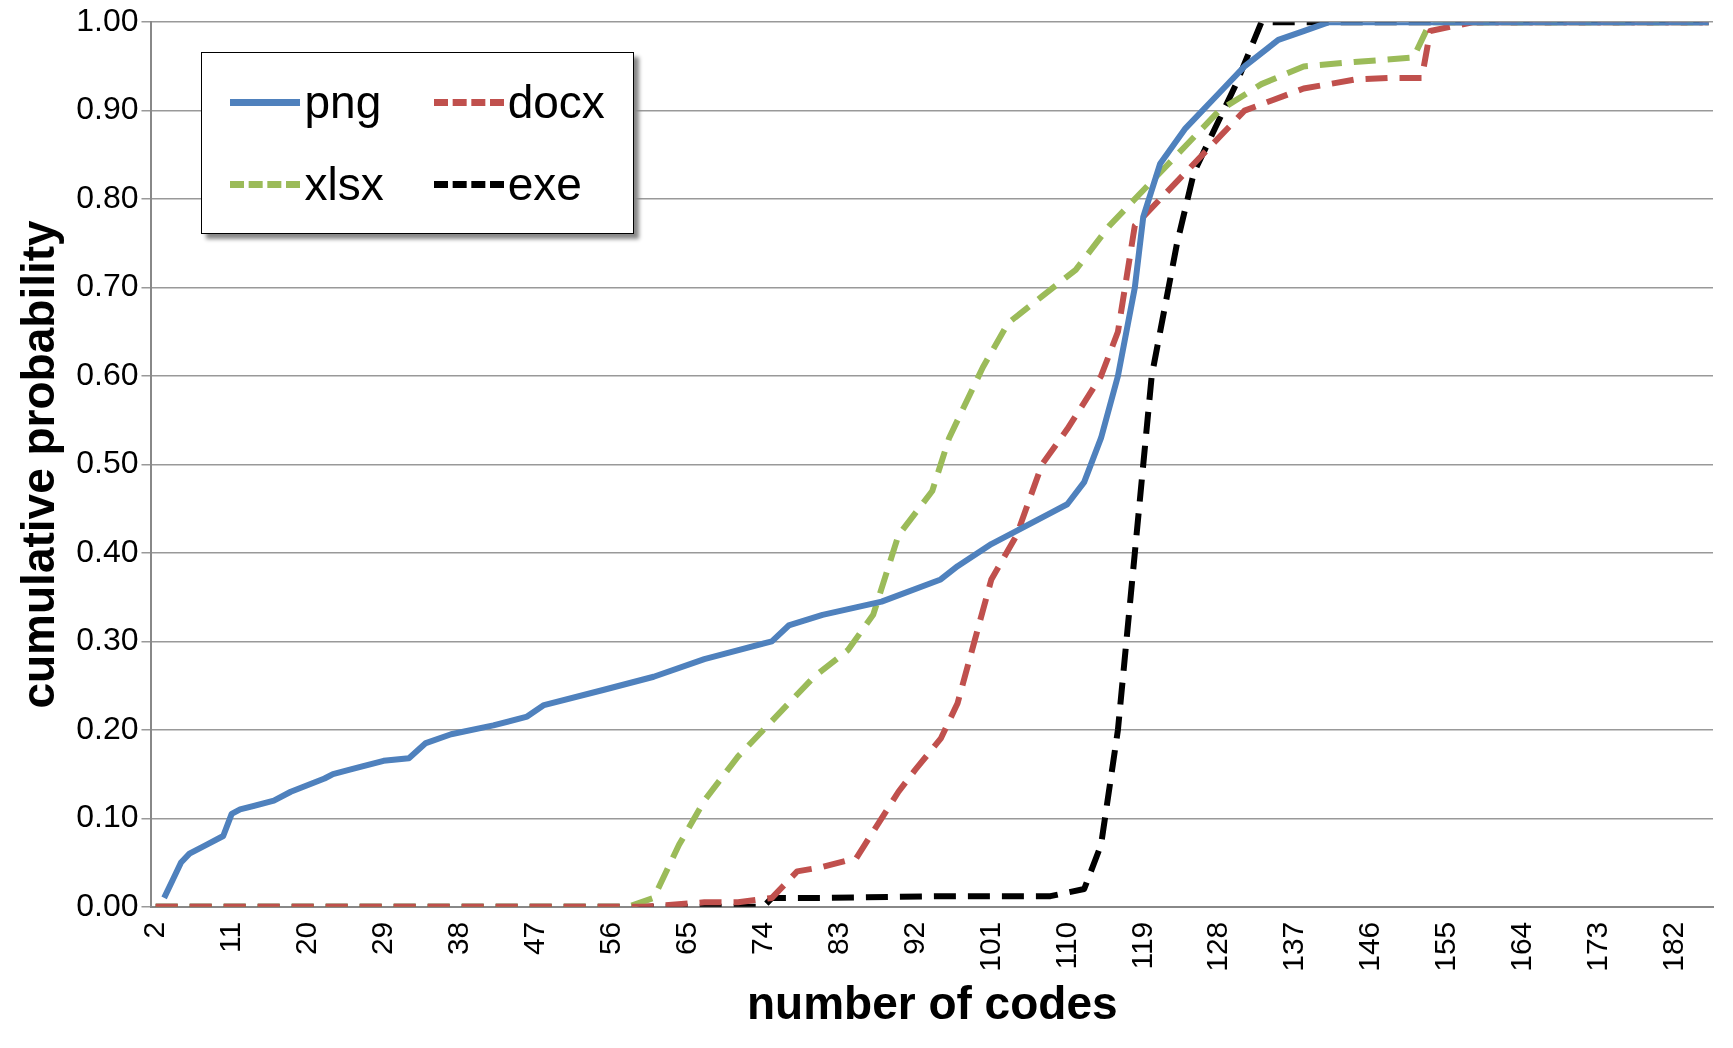 This screenshot has width=1733, height=1048. What do you see at coordinates (107, 639) in the screenshot?
I see `y-tick-label: 0.30` at bounding box center [107, 639].